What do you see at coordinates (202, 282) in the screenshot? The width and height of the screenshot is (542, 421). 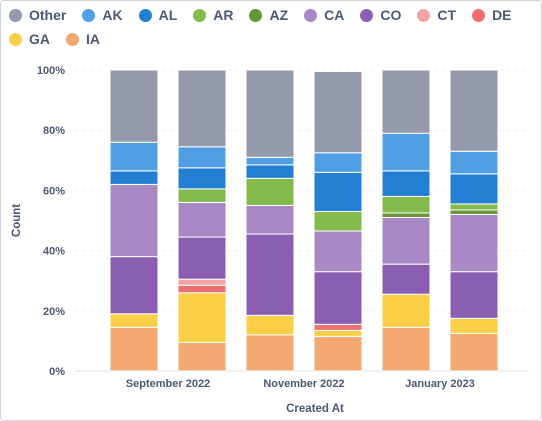 I see `bar-segment-ct` at bounding box center [202, 282].